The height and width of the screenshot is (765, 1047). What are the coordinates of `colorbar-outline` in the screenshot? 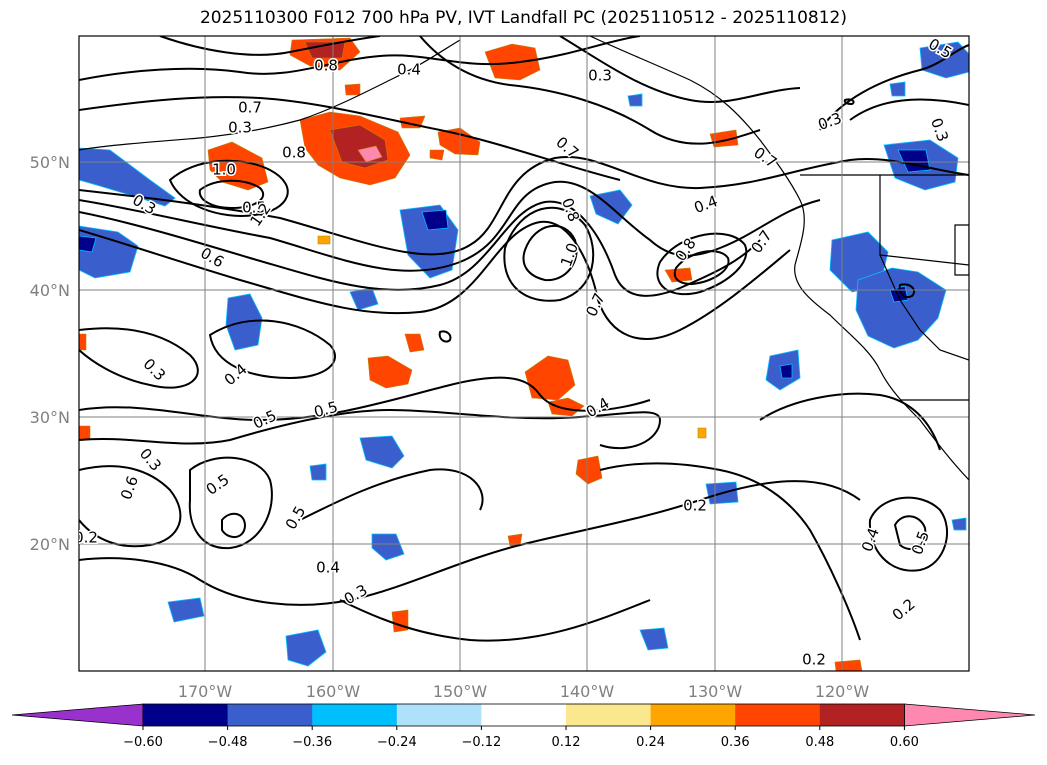 It's located at (523, 715).